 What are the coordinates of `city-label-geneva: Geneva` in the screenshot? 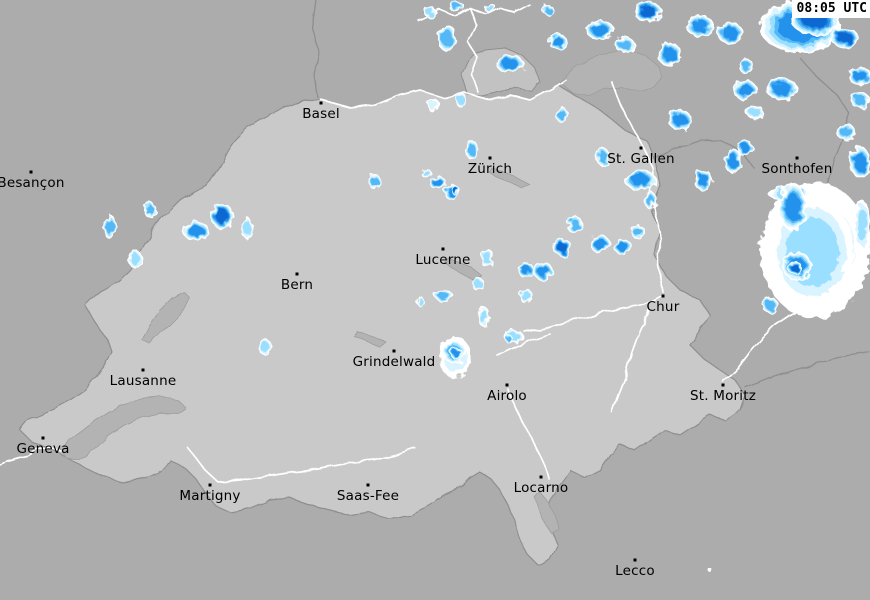 It's located at (43, 449).